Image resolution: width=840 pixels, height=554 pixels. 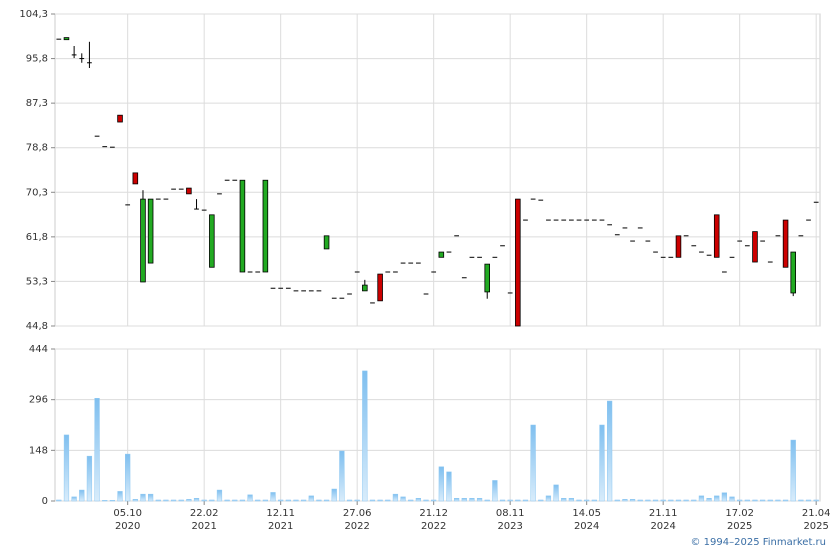 I want to click on y-tick-label: 70,3, so click(x=37, y=192).